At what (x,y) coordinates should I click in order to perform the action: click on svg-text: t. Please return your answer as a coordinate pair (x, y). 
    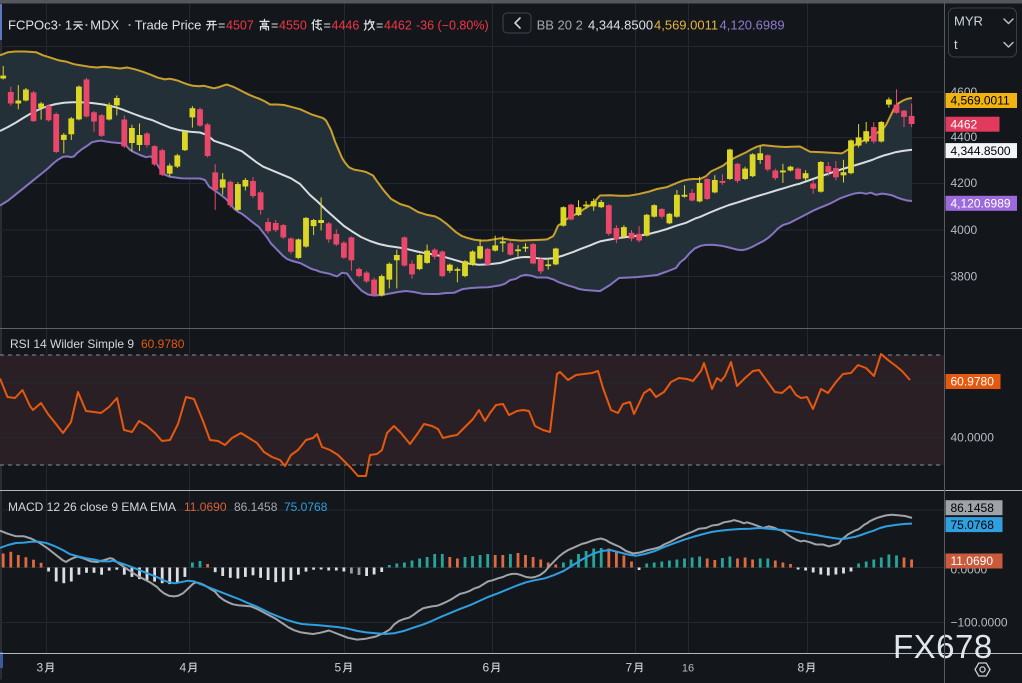
    Looking at the image, I should click on (956, 44).